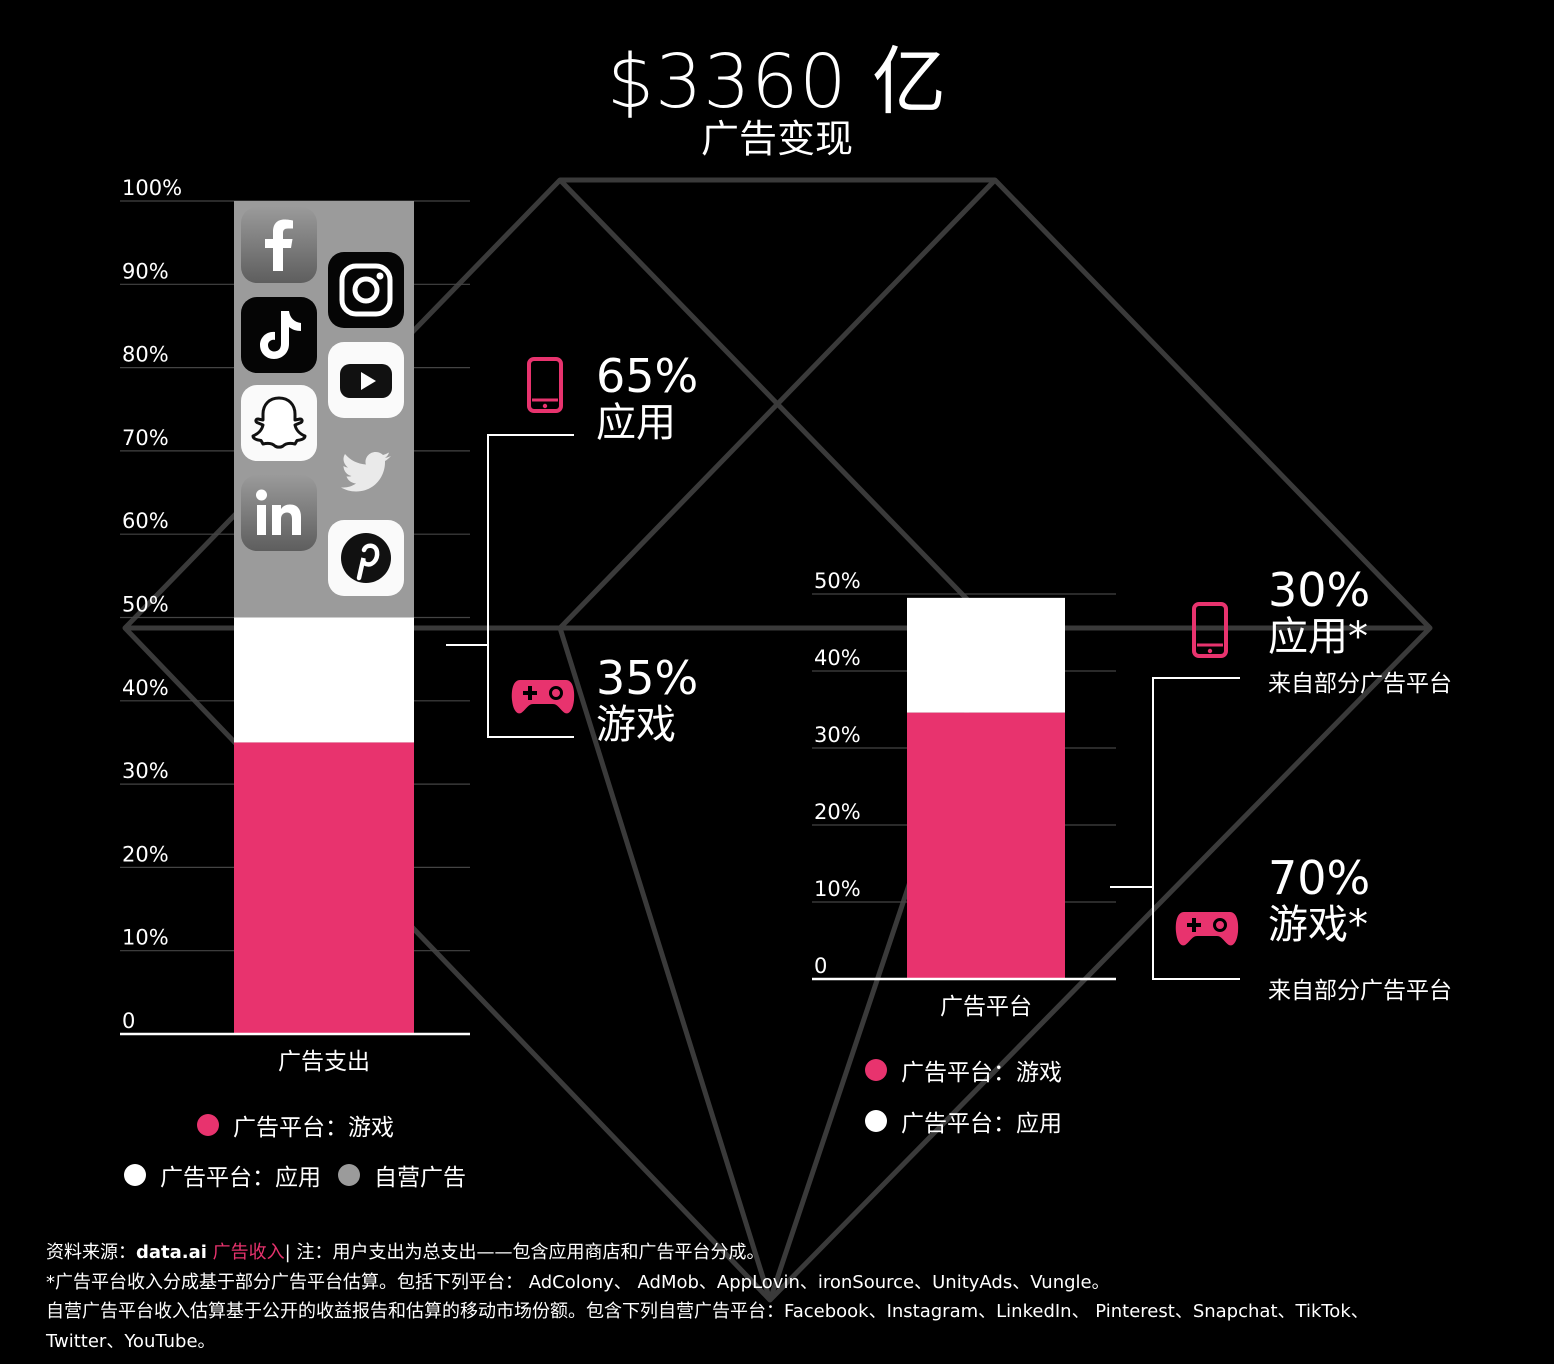  What do you see at coordinates (91, 1252) in the screenshot?
I see `footer-source-prefix: 资料来源：` at bounding box center [91, 1252].